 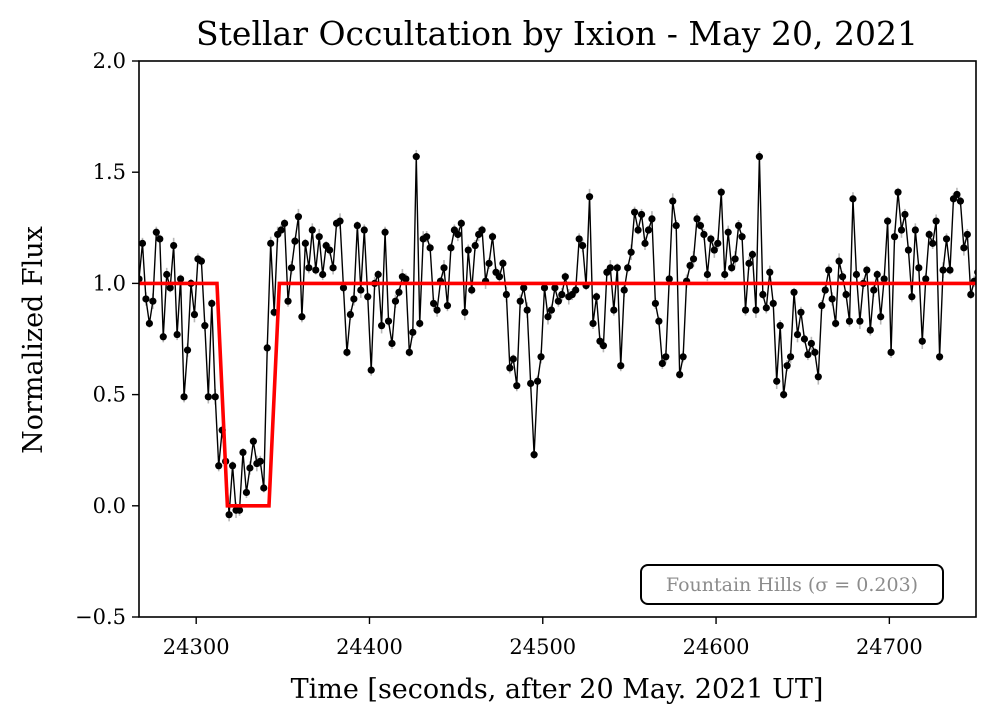 What do you see at coordinates (33, 340) in the screenshot?
I see `y-axis-label: Normalized Flux` at bounding box center [33, 340].